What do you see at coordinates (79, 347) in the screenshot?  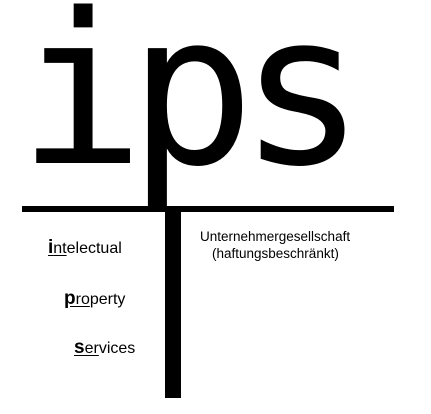 I see `service-initial: s` at bounding box center [79, 347].